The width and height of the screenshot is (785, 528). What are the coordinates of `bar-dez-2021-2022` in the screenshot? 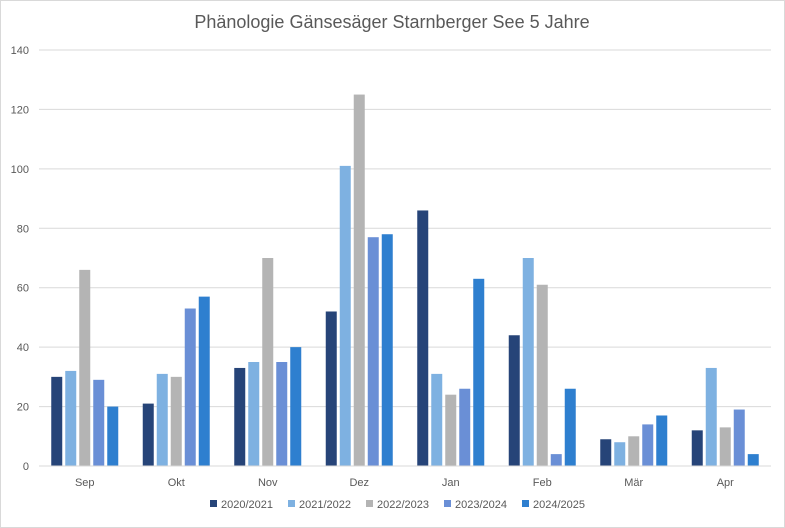 It's located at (345, 315).